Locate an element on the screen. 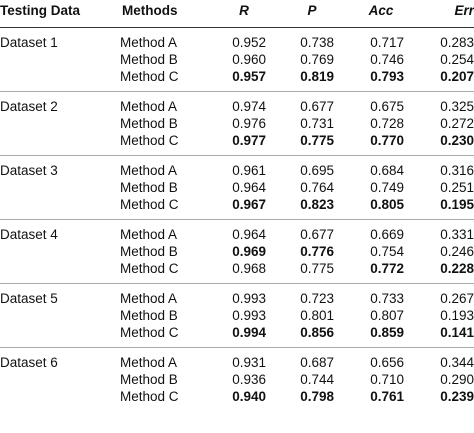  cell-err: 0.246 is located at coordinates (457, 251).